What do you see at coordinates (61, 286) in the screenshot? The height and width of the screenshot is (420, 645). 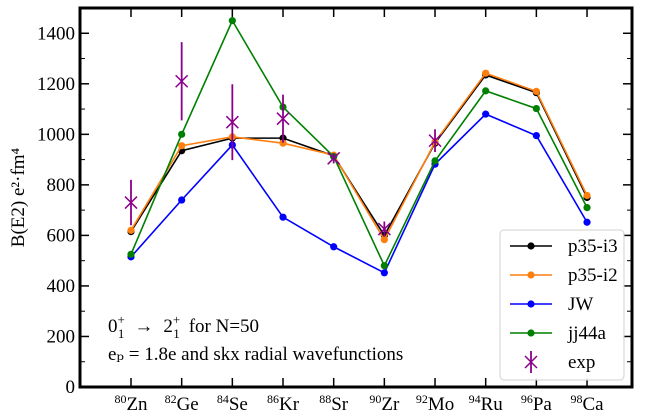 I see `y-tick-label: 400` at bounding box center [61, 286].